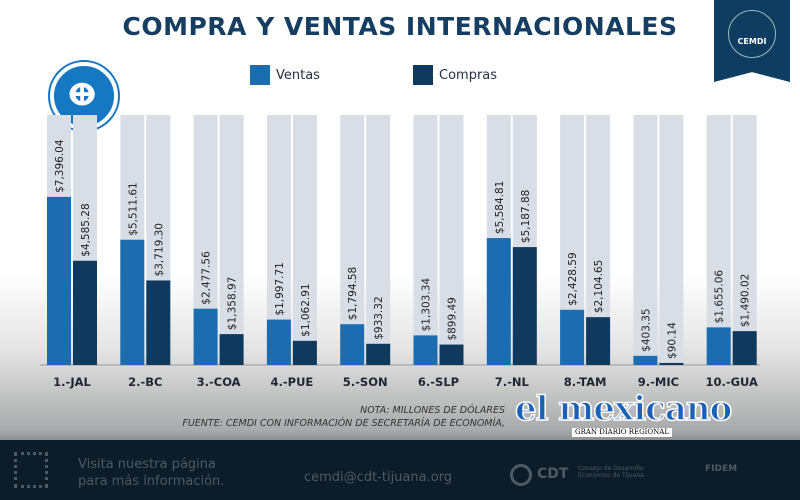  Describe the element at coordinates (292, 382) in the screenshot. I see `category-label: 4.-PUE` at that location.